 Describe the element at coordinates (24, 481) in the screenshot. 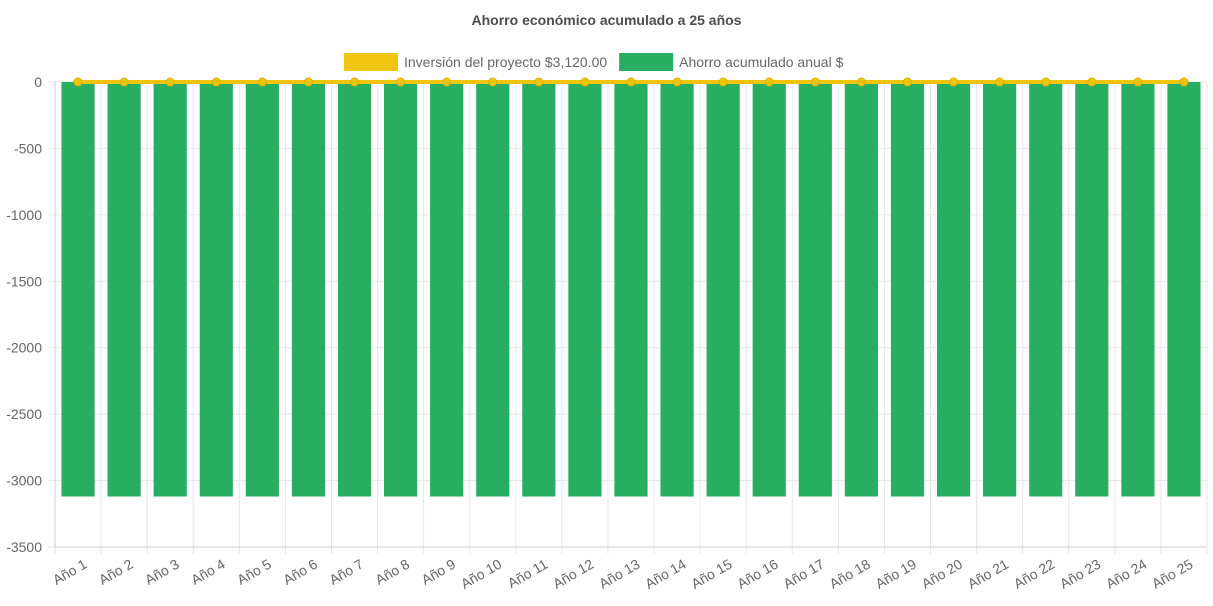

I see `y-tick-label: -3000` at that location.